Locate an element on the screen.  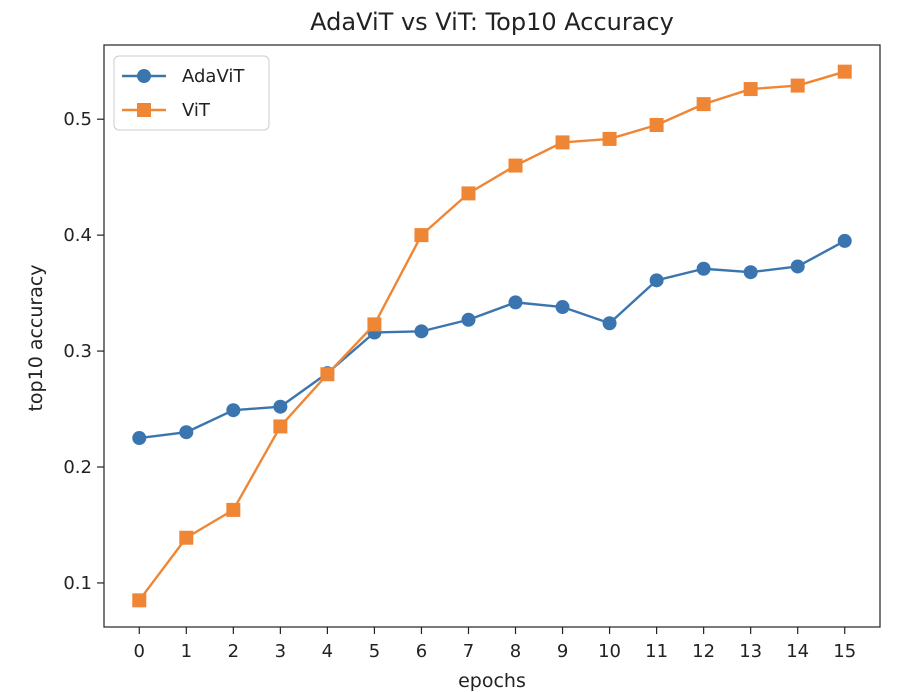
x-tick-label: 3 is located at coordinates (280, 651).